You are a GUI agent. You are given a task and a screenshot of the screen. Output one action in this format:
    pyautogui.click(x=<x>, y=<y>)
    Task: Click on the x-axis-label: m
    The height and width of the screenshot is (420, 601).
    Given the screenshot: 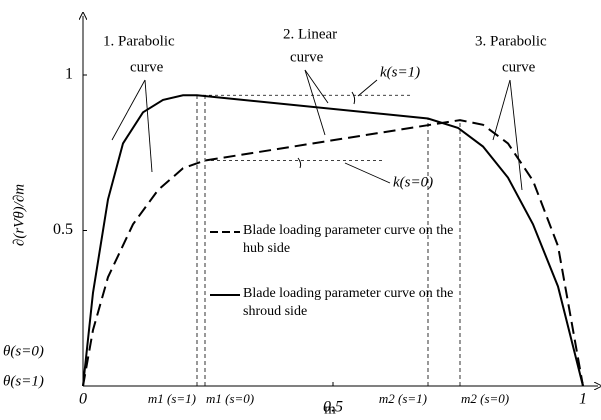 What is the action you would take?
    pyautogui.click(x=330, y=409)
    